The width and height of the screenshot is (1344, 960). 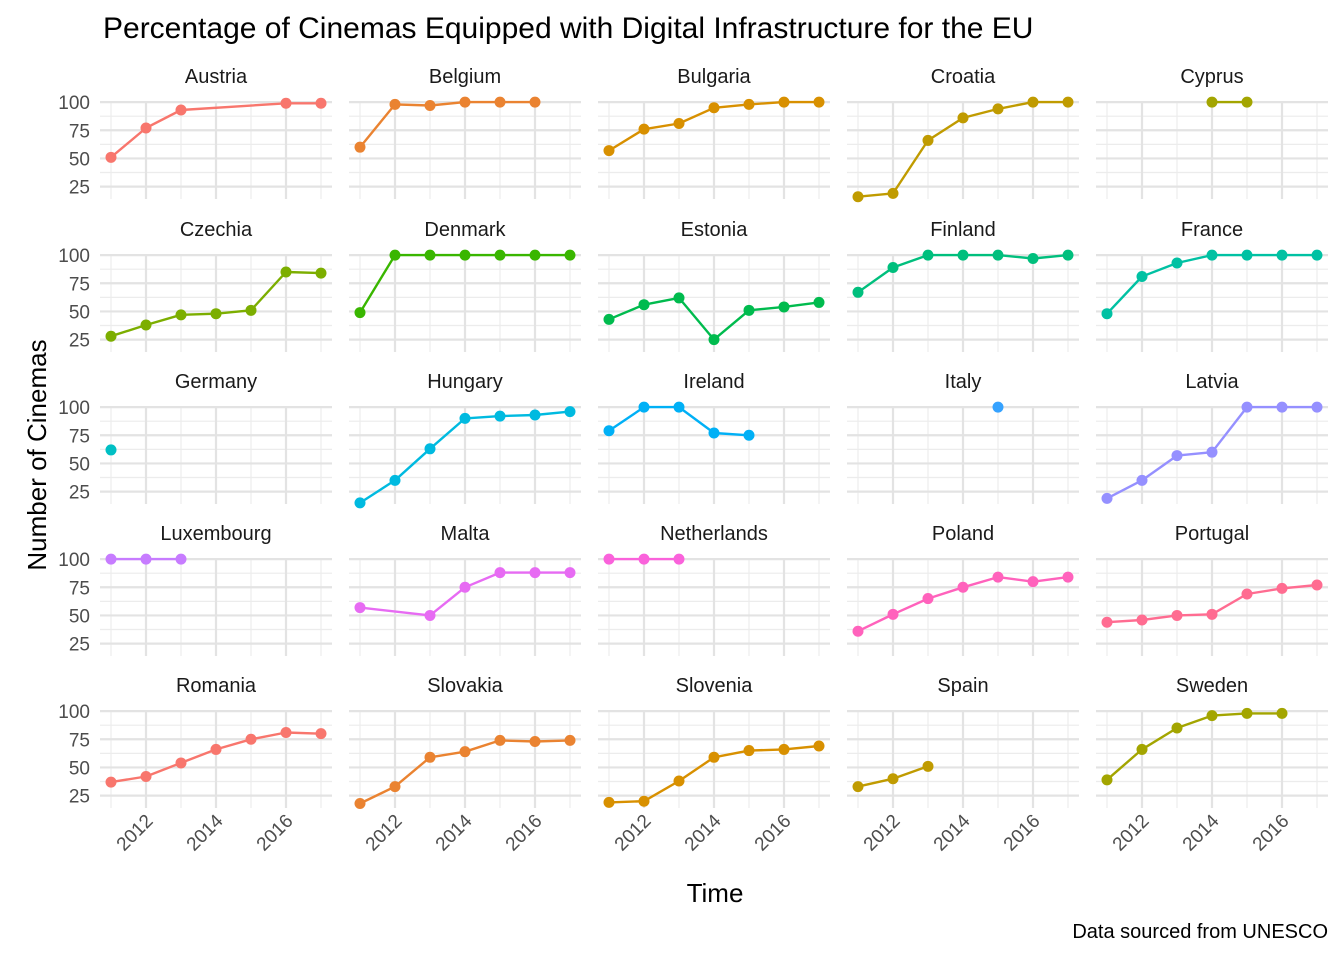 What do you see at coordinates (465, 132) in the screenshot?
I see `facet-panel: Belgium` at bounding box center [465, 132].